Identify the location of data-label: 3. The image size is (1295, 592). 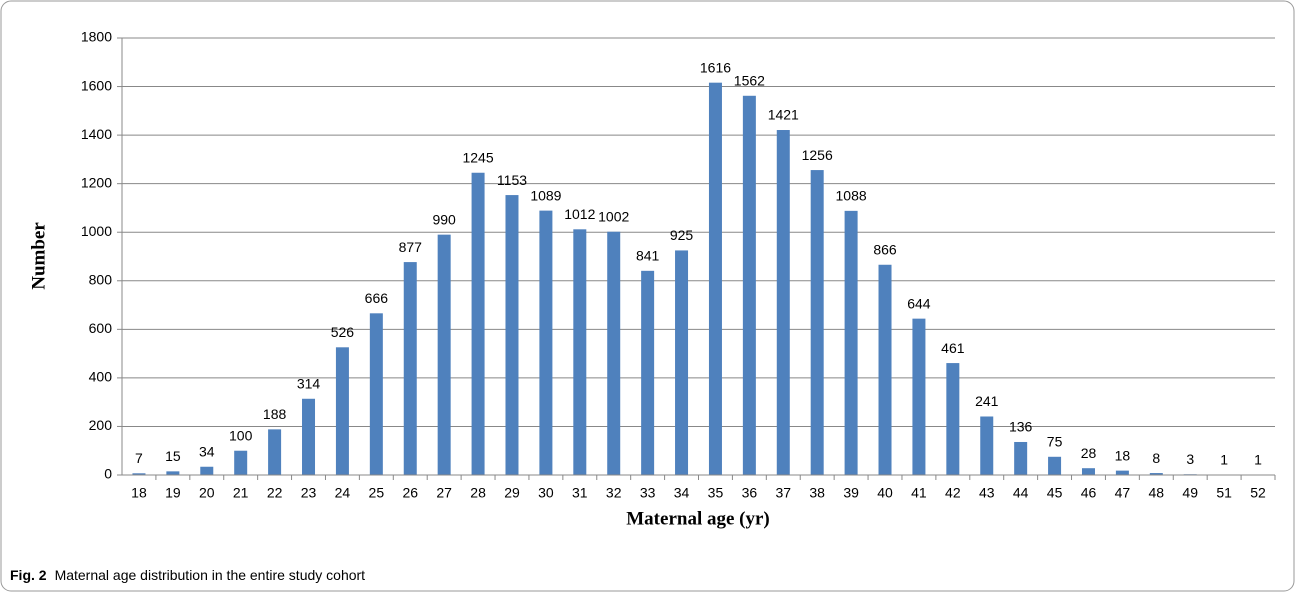
(1190, 459).